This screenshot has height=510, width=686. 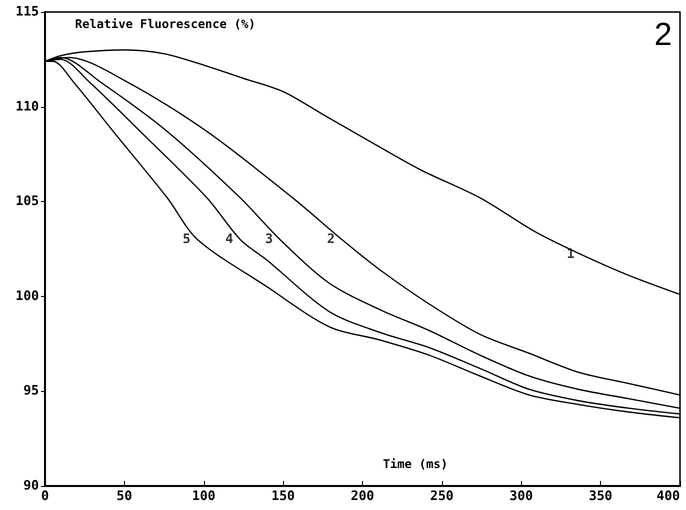 I want to click on annotation: 3, so click(x=269, y=240).